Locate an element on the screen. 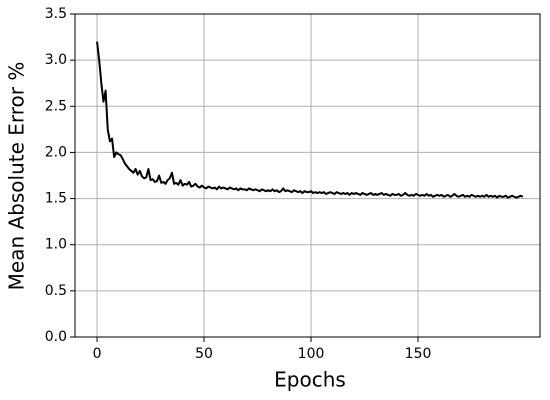 The height and width of the screenshot is (400, 550). y-tick-label: 2.5 is located at coordinates (56, 106).